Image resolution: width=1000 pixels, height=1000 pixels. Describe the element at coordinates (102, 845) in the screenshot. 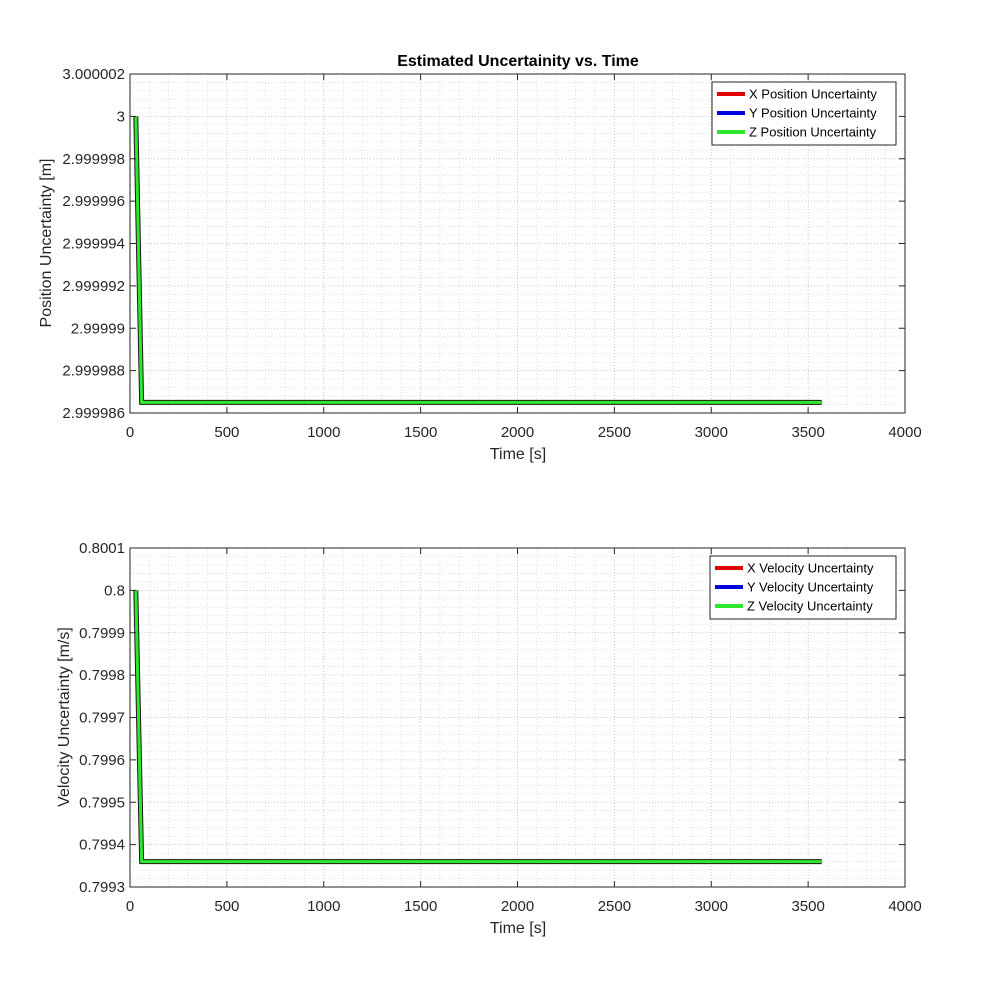

I see `y-tick-label: 0.7994` at that location.